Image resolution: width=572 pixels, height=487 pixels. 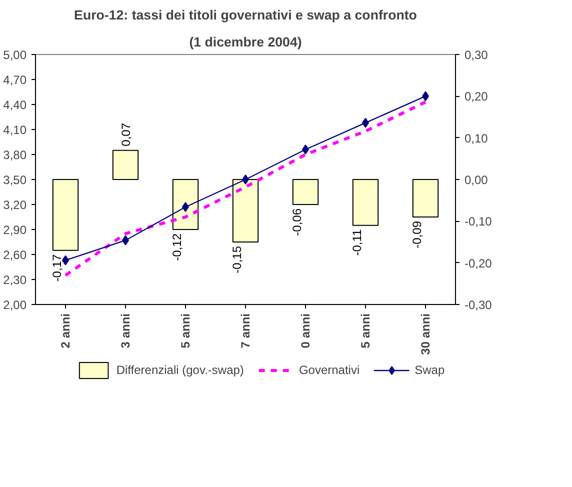 I want to click on y2-tick-label: -0,30, so click(x=478, y=305).